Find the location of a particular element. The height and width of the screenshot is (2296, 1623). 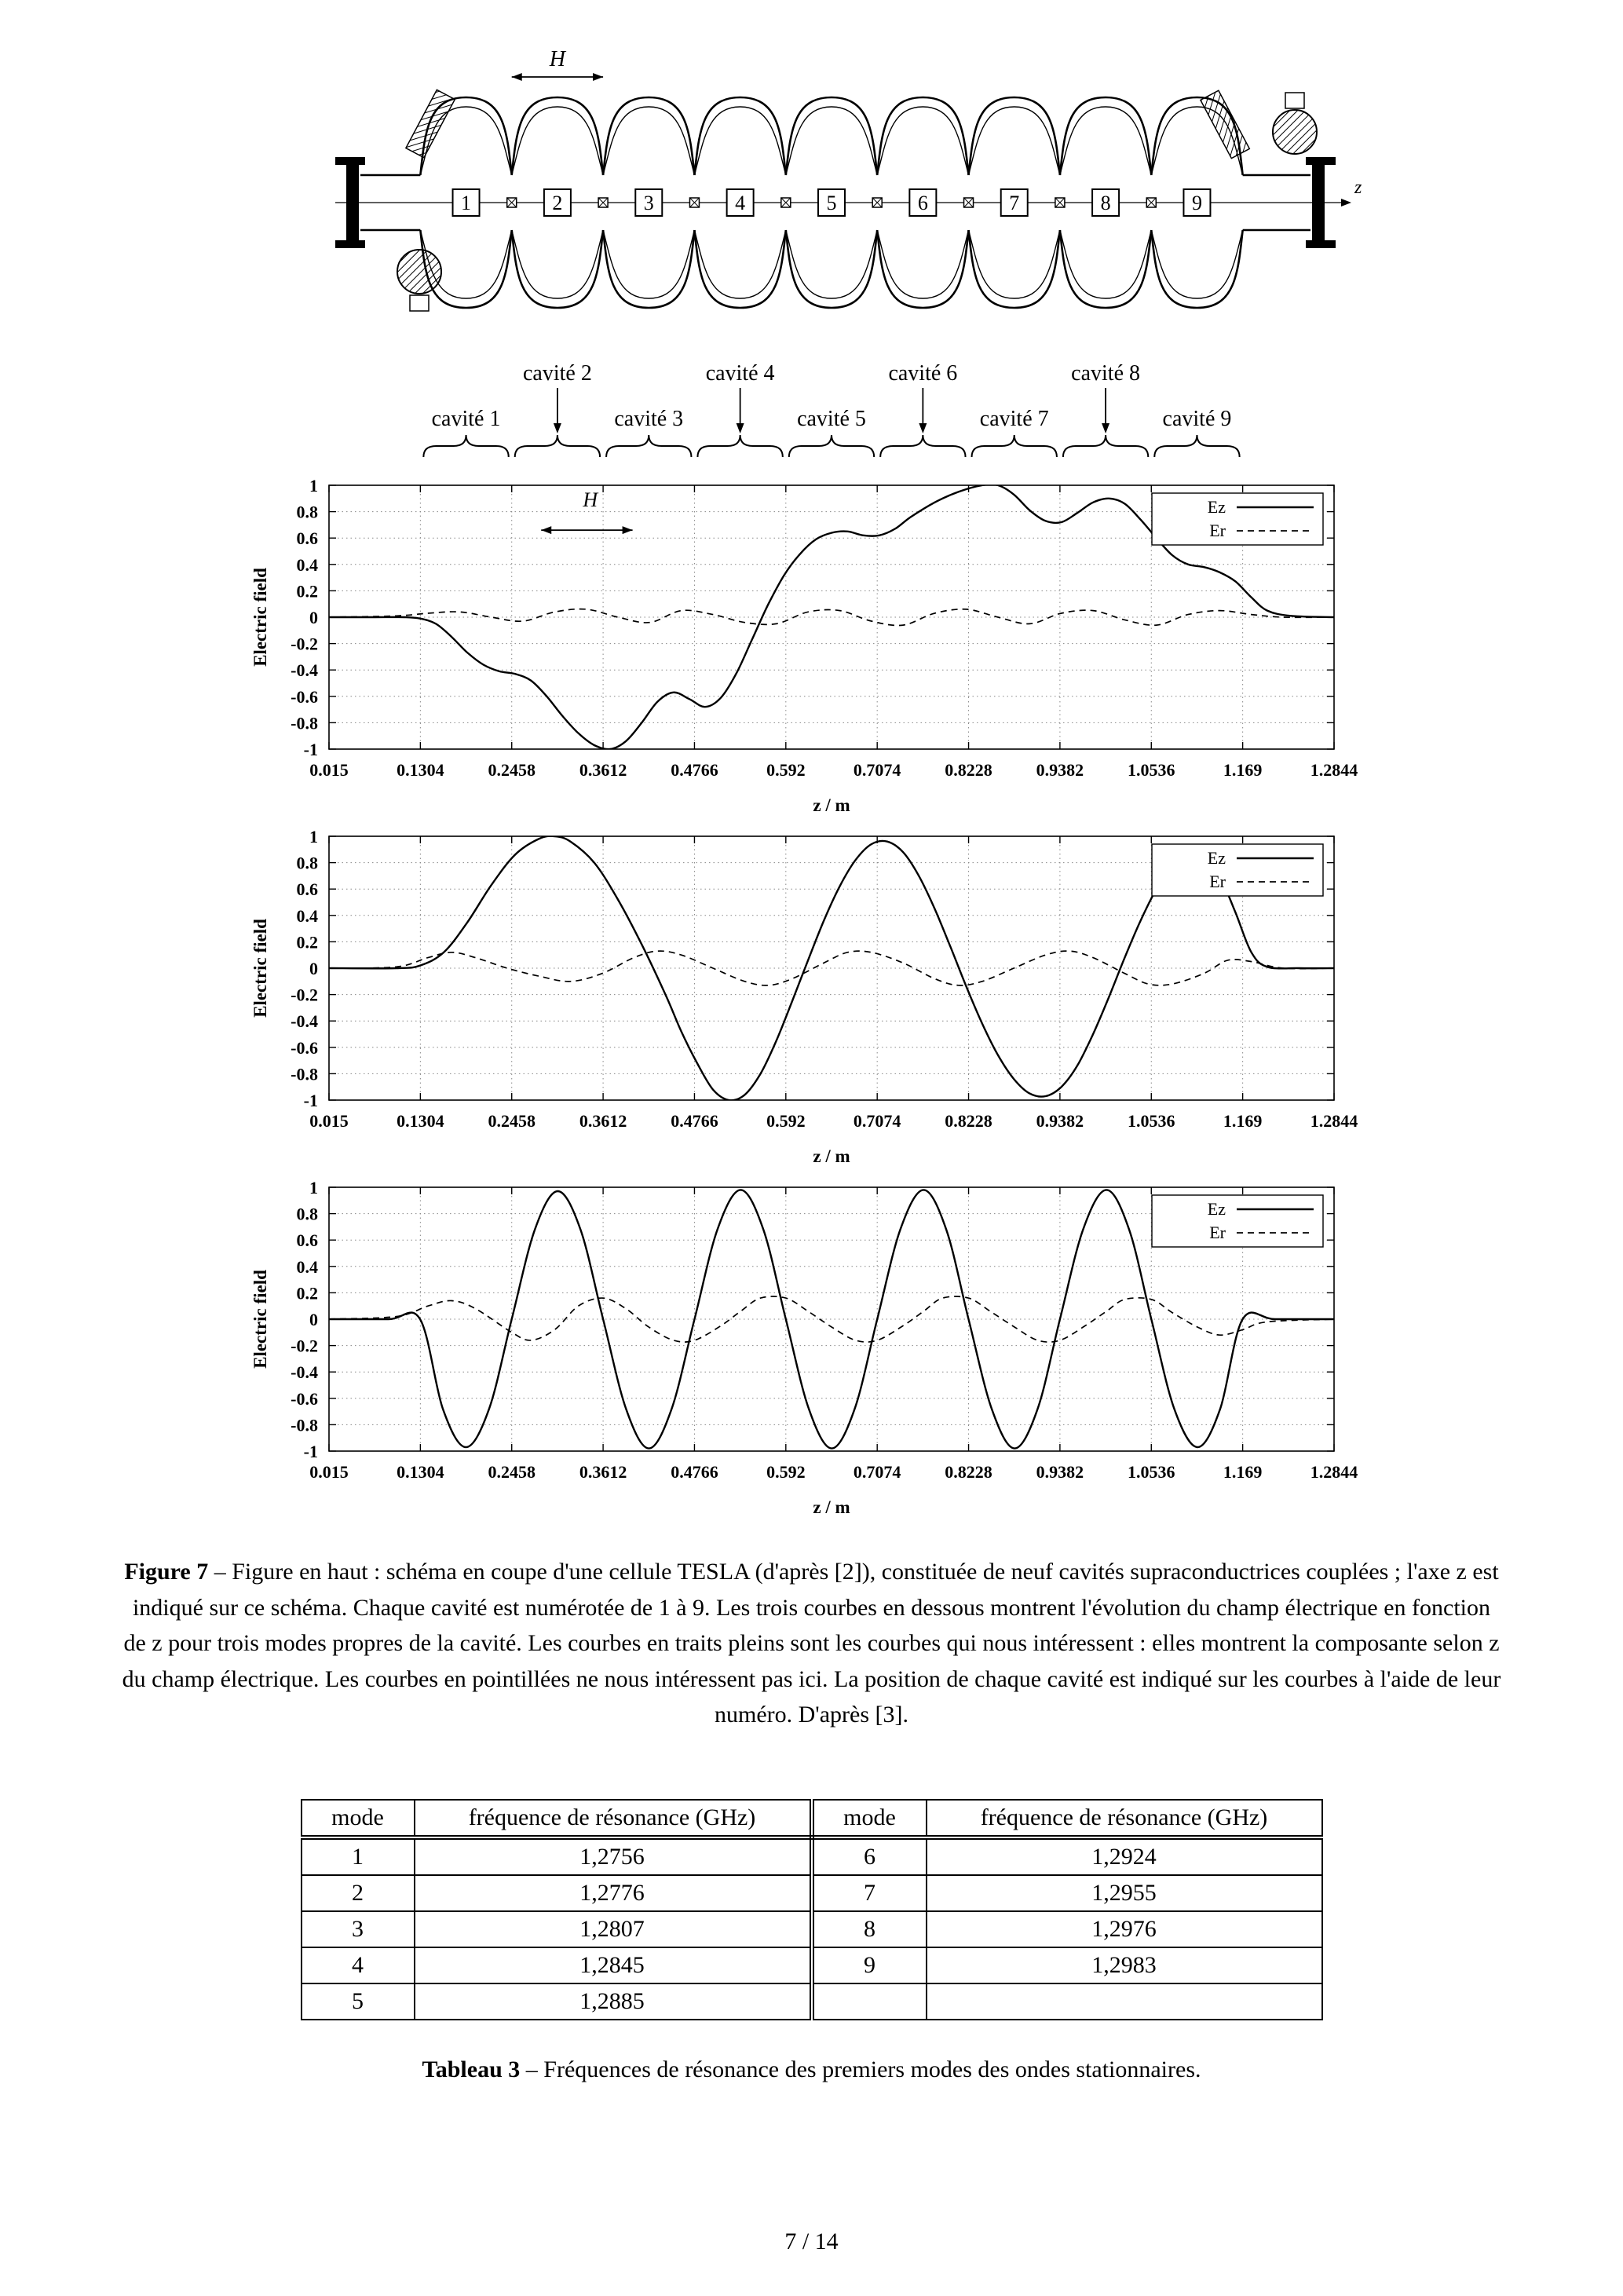

table-header: fréquence de résonance (GHz) is located at coordinates (613, 1819).